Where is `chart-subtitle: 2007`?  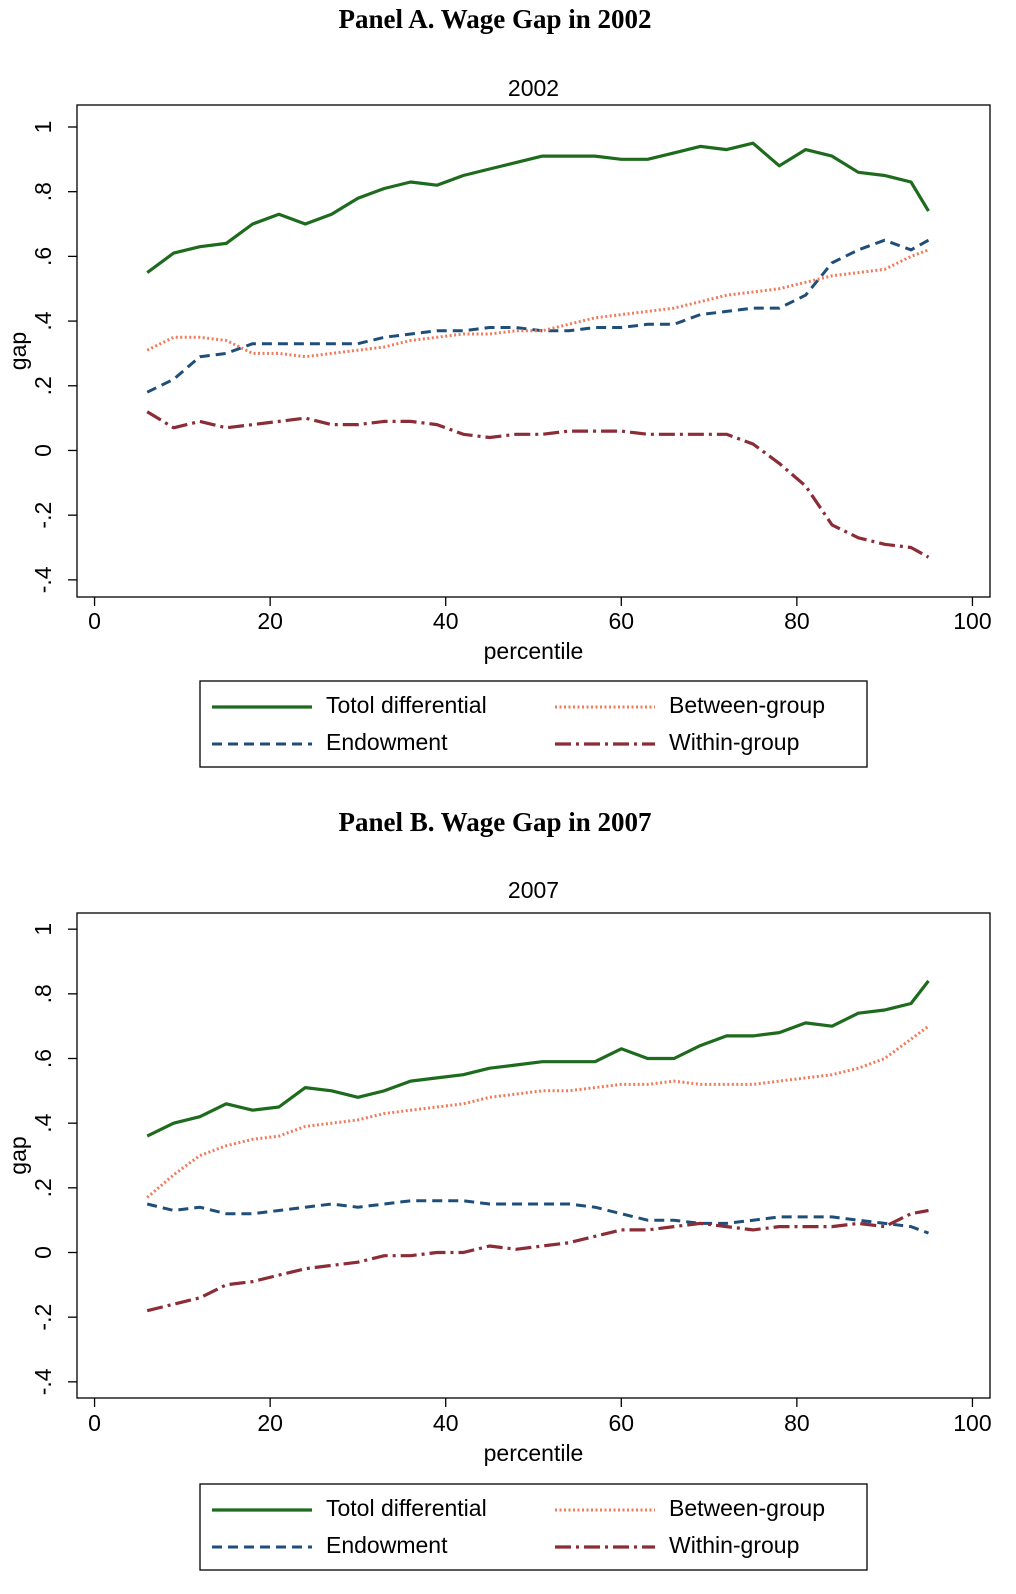
chart-subtitle: 2007 is located at coordinates (533, 890).